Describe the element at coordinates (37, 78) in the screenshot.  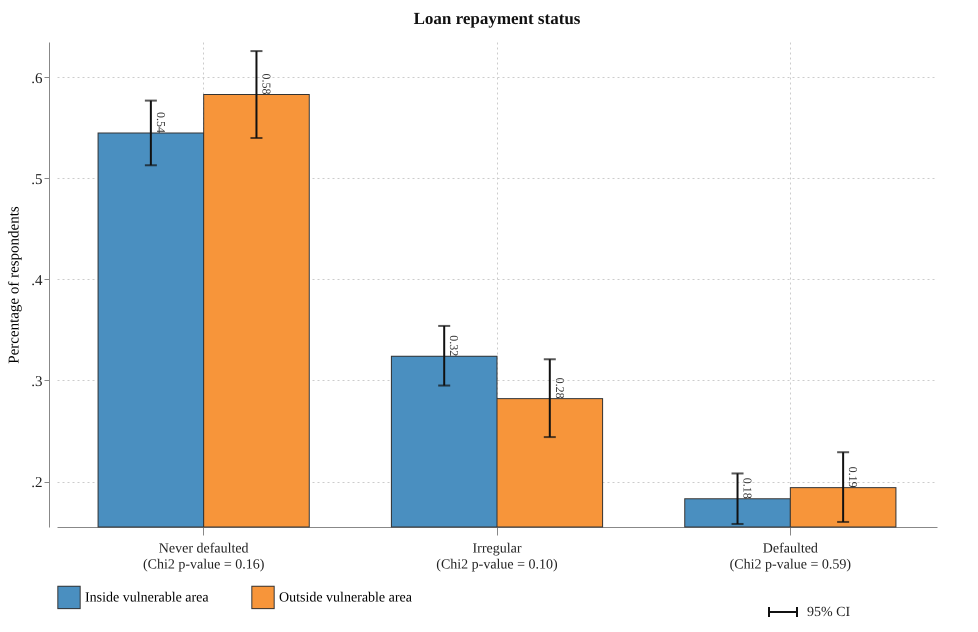
I see `y-tick-label: .6` at that location.